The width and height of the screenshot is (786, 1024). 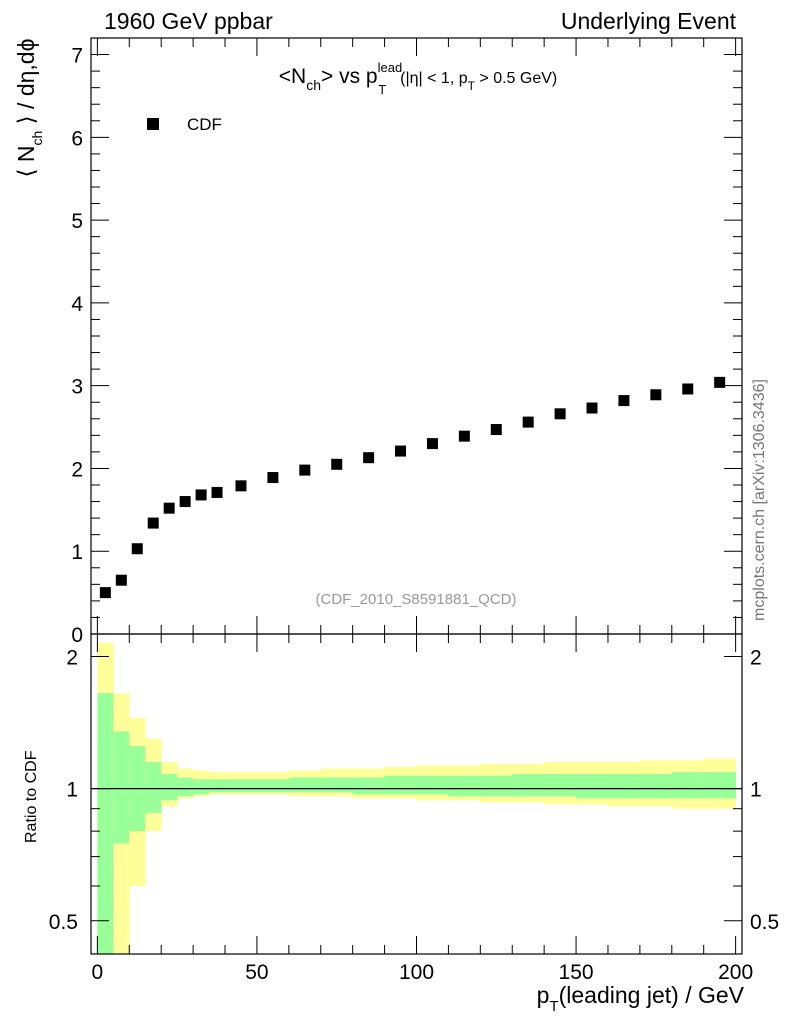 What do you see at coordinates (77, 387) in the screenshot?
I see `y-tick-label: 3` at bounding box center [77, 387].